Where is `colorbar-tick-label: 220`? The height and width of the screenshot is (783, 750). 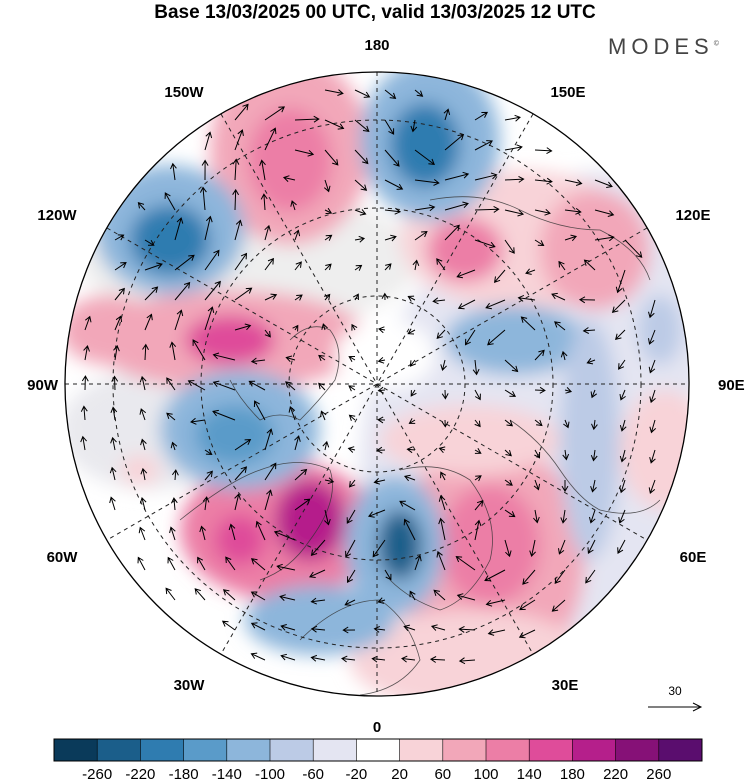 colorbar-tick-label: 220 is located at coordinates (615, 774).